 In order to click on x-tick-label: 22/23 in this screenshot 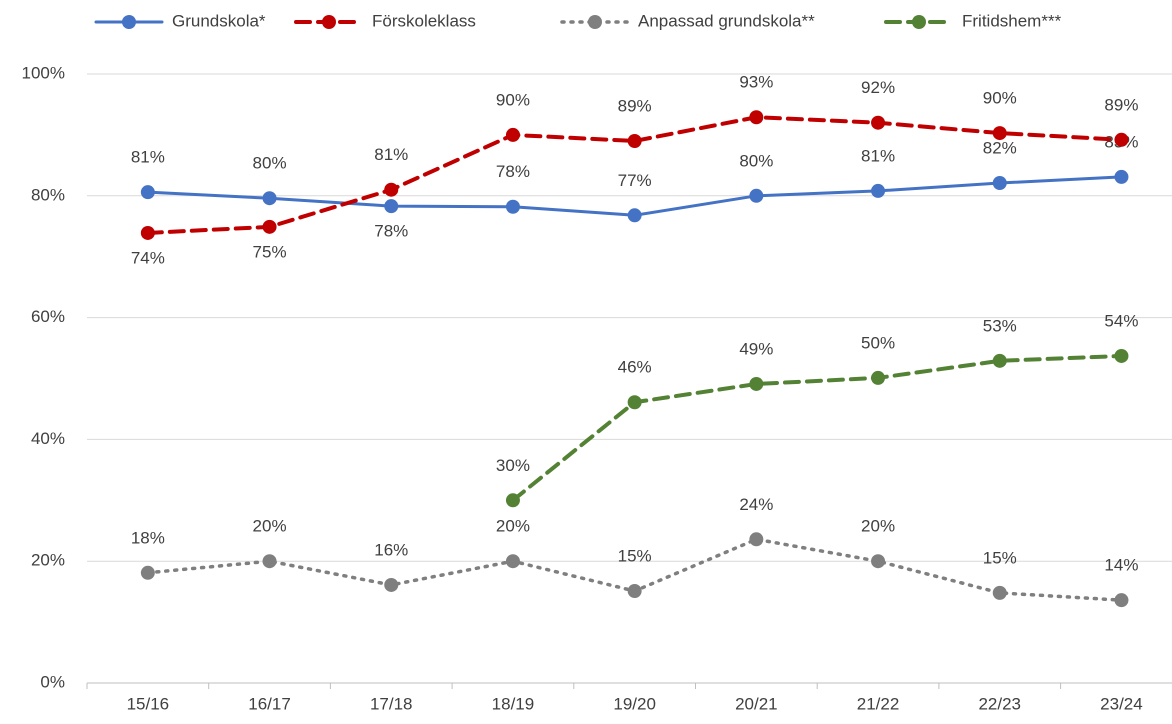, I will do `click(999, 703)`.